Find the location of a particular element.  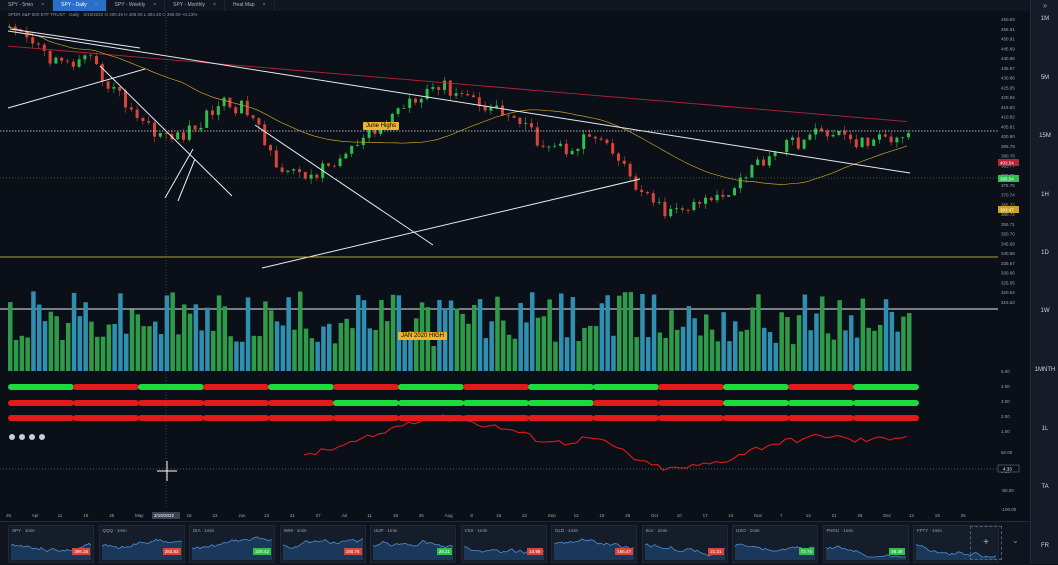

tab-1: SPY - Daily × is located at coordinates (80, 5).